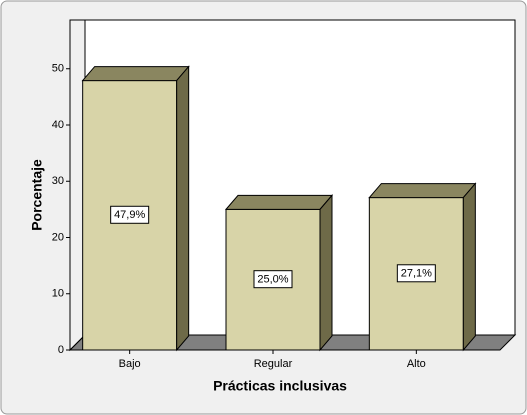 The image size is (527, 415). What do you see at coordinates (58, 181) in the screenshot?
I see `y-tick-label: 30` at bounding box center [58, 181].